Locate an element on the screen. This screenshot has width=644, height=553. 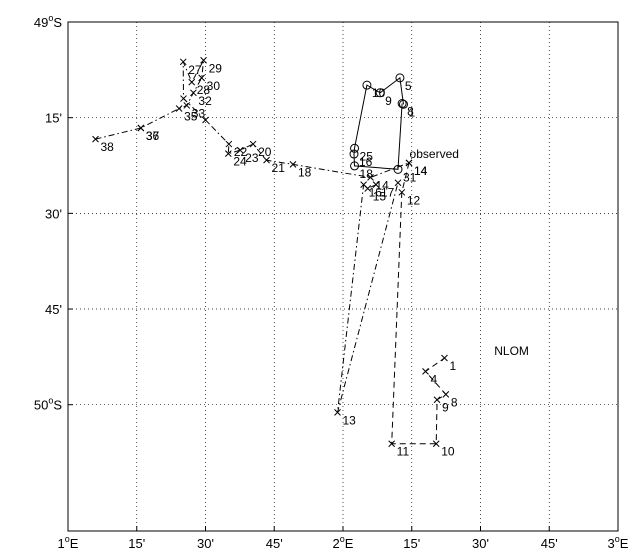
y-tick-label: 45' is located at coordinates (53, 309).